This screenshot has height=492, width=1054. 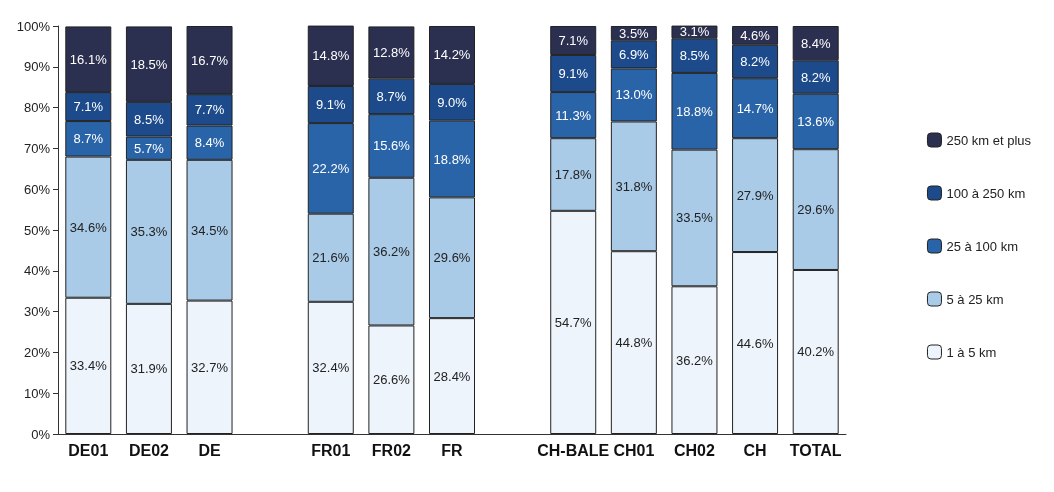 What do you see at coordinates (391, 450) in the screenshot?
I see `x-tick-label: FR02` at bounding box center [391, 450].